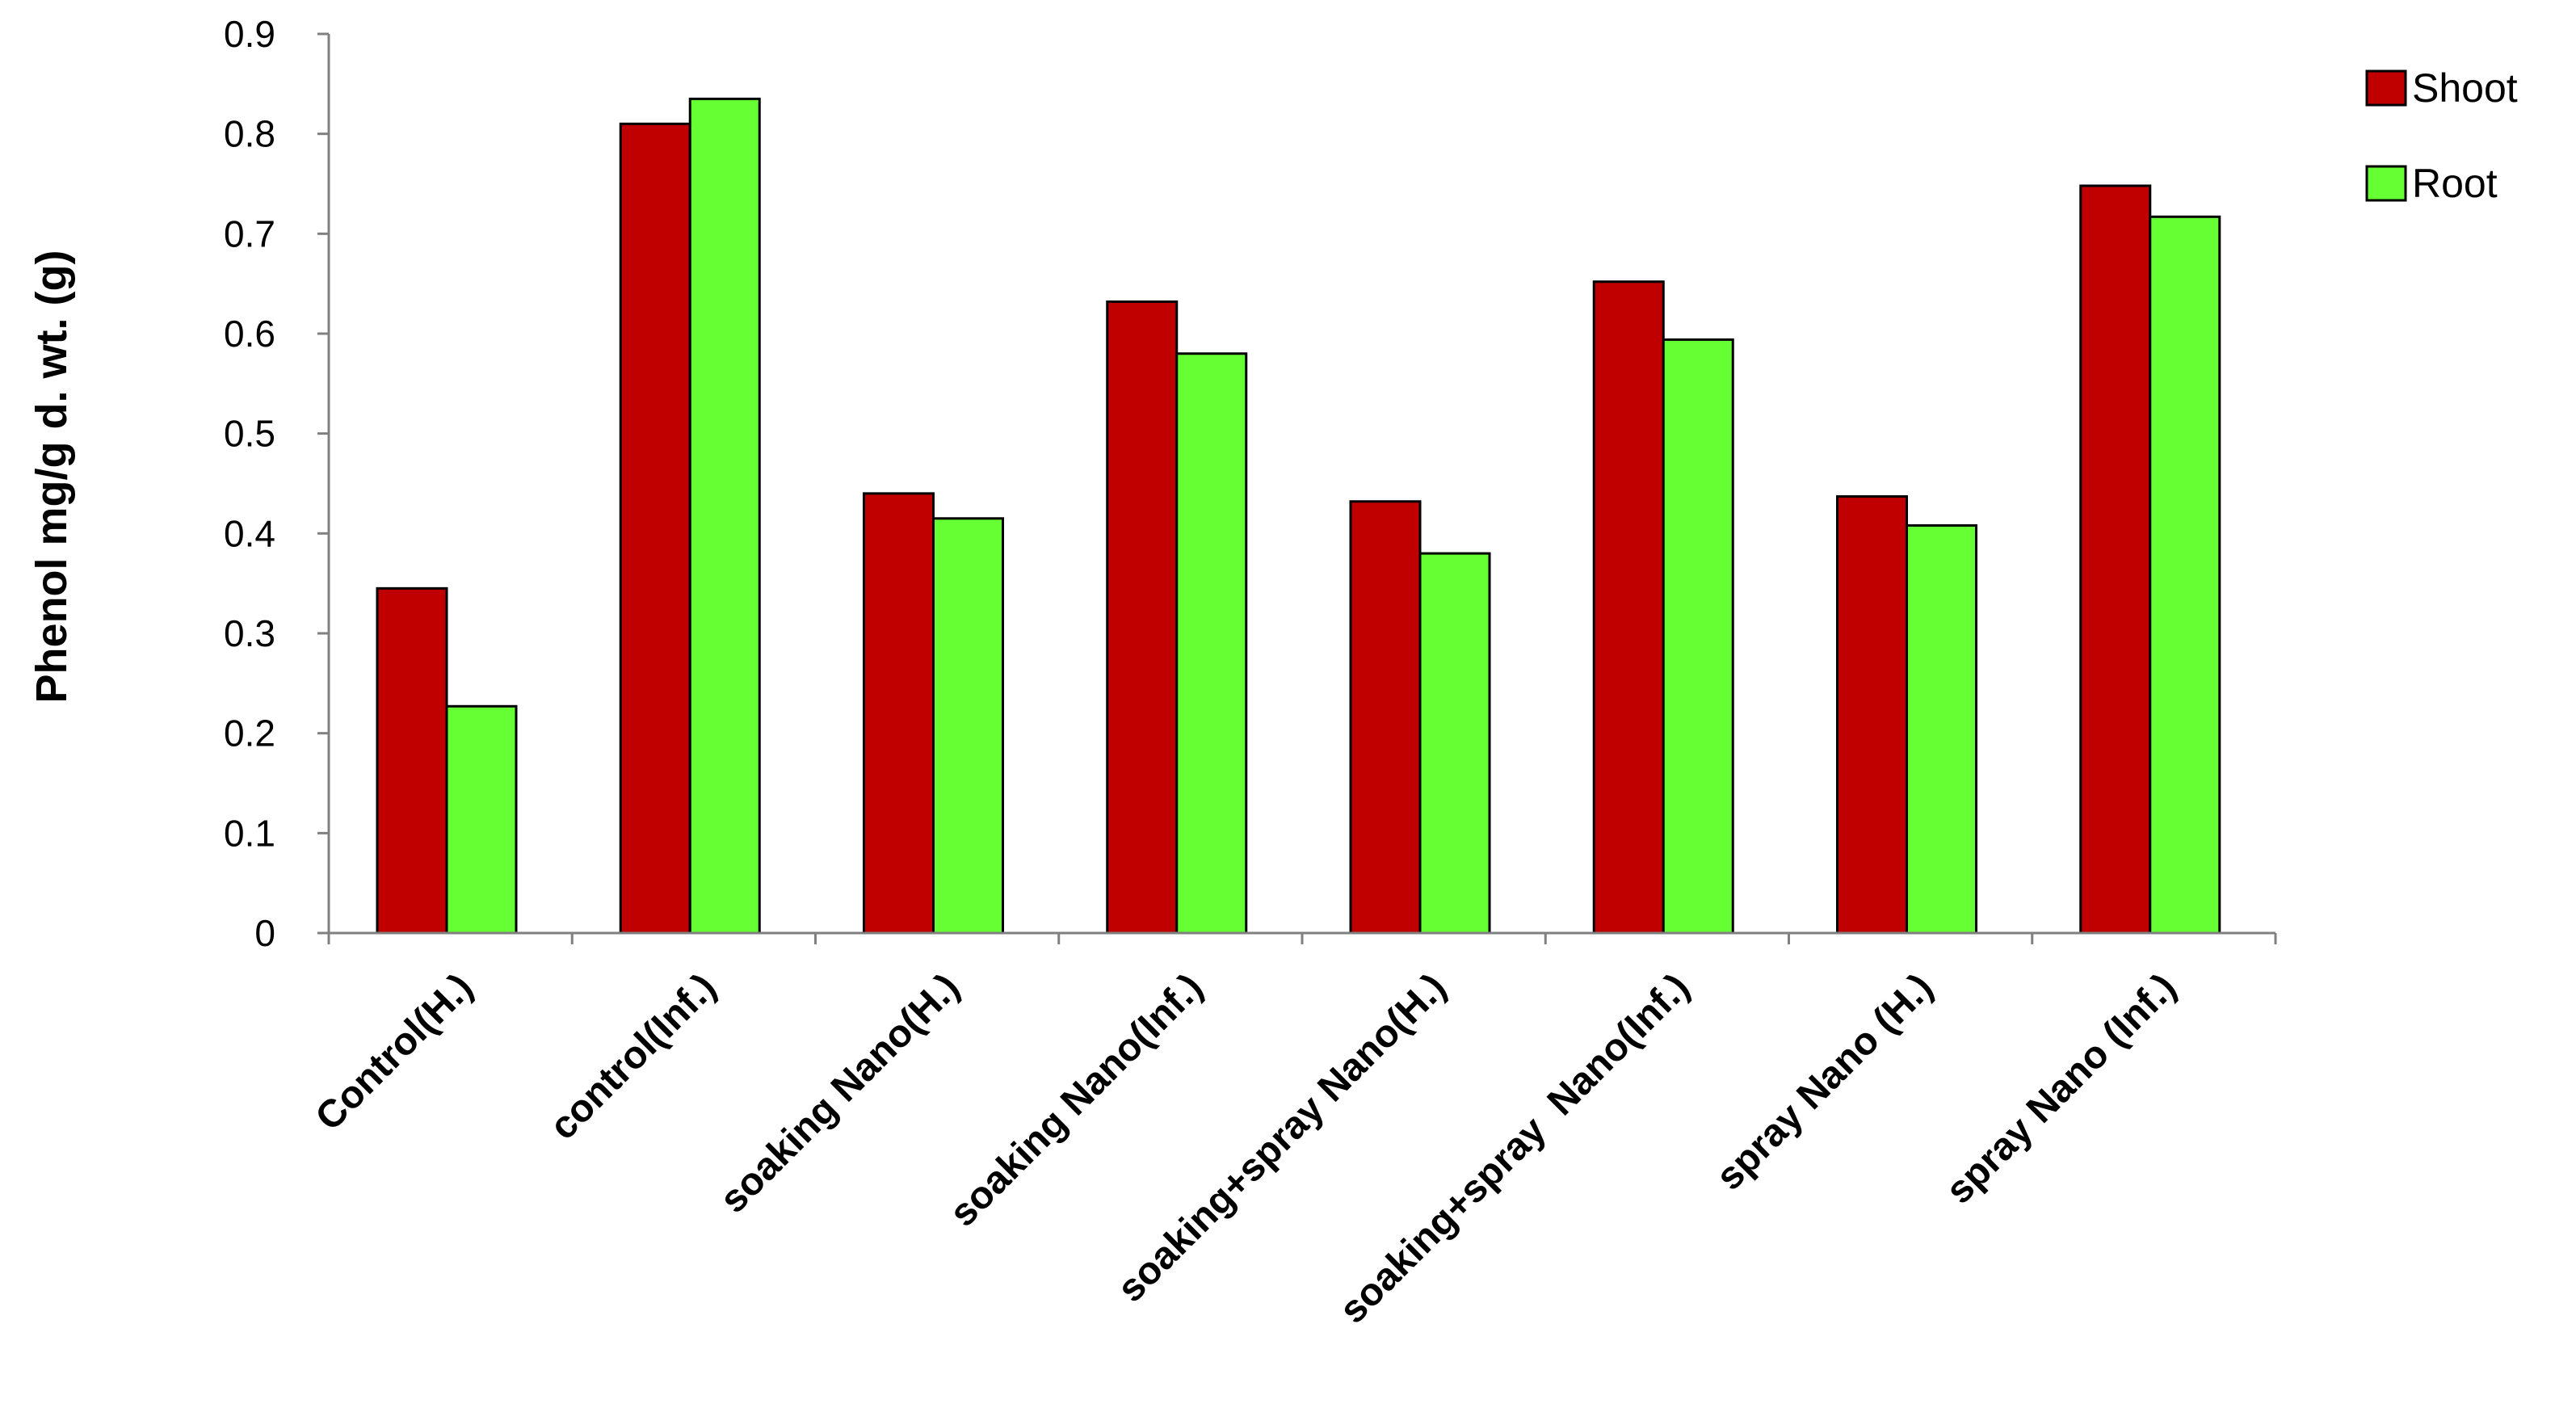  What do you see at coordinates (1077, 1100) in the screenshot?
I see `x-category-label: soaking Nano(Inf.)` at bounding box center [1077, 1100].